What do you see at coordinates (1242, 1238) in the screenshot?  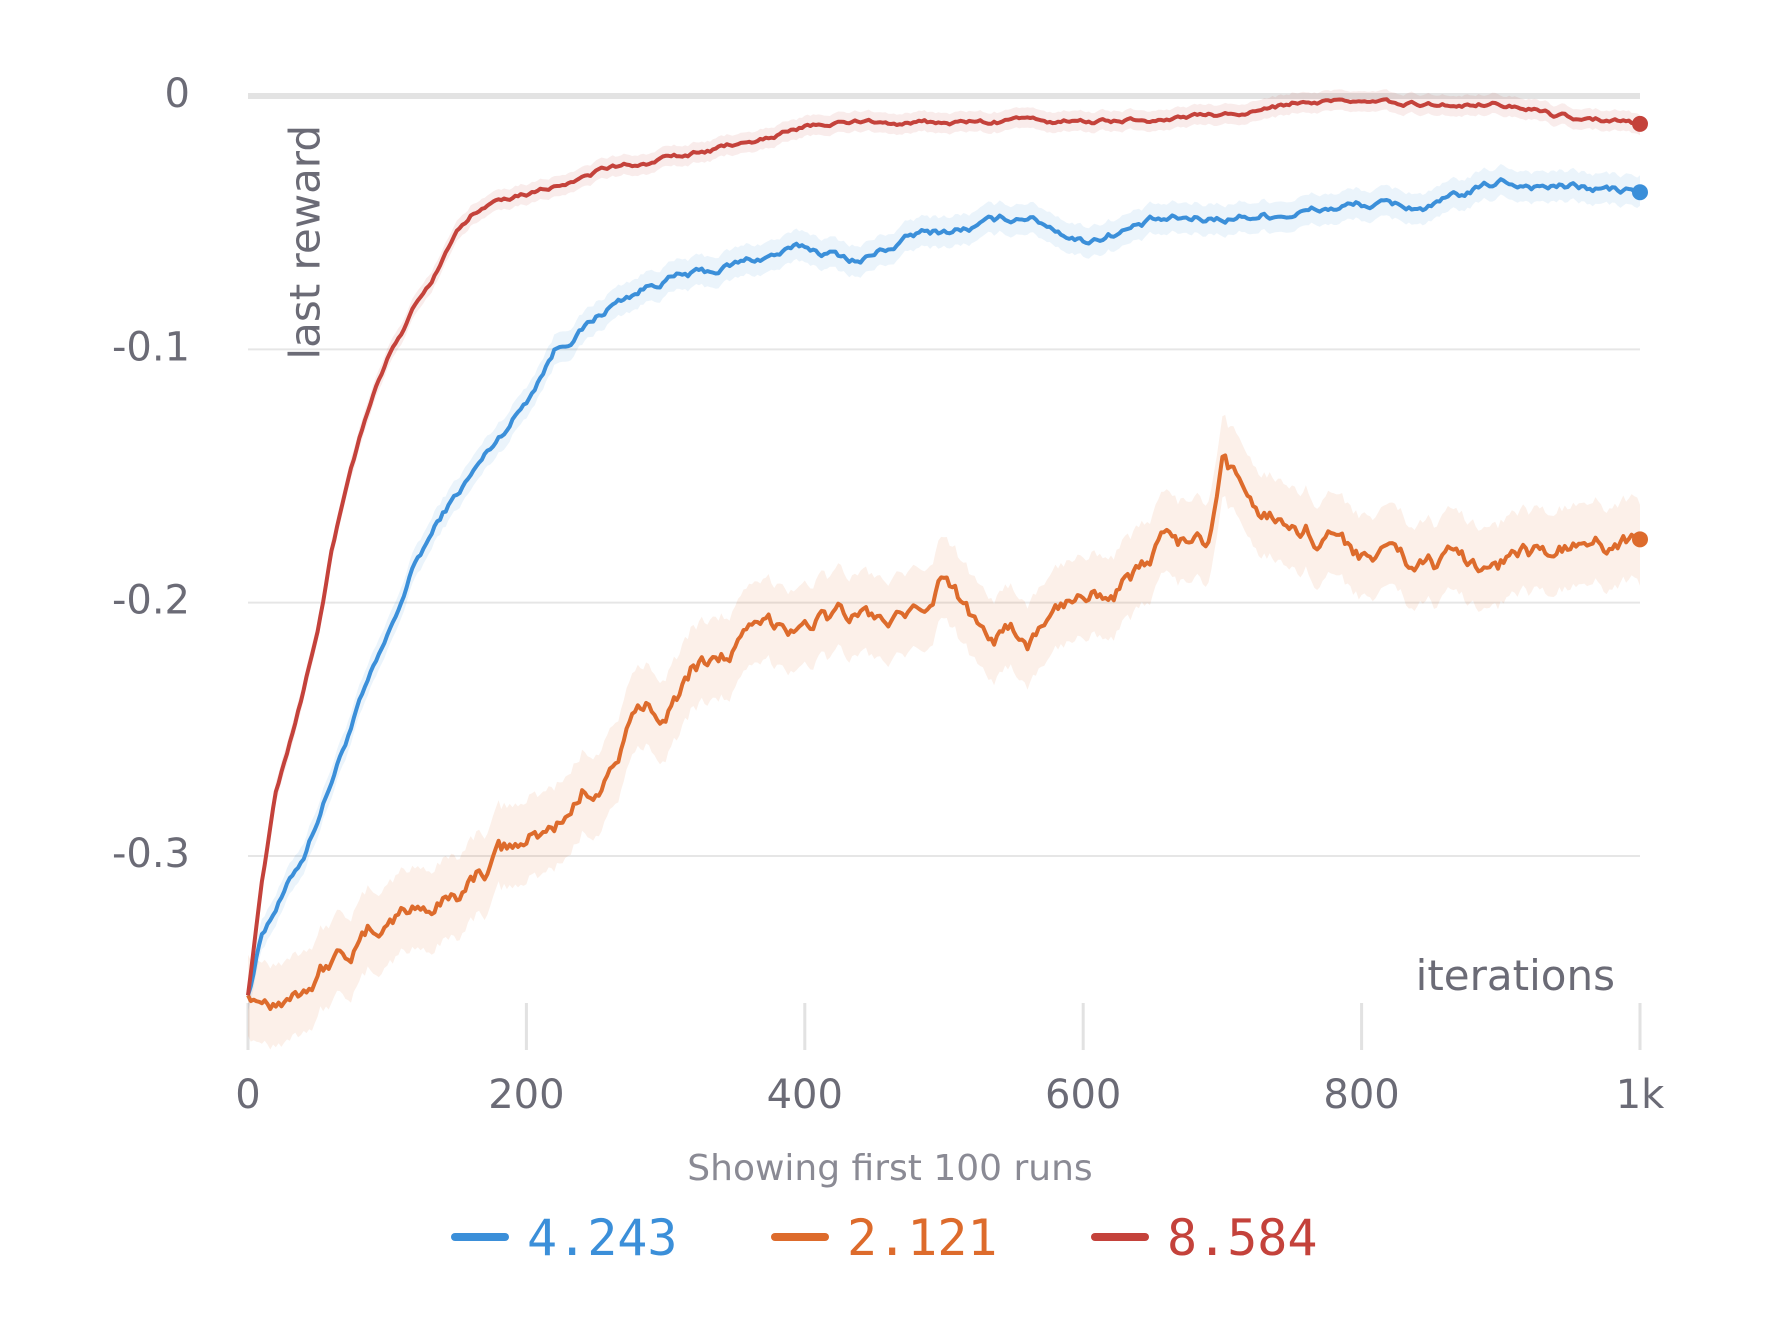 I see `legend-label: 8.584` at bounding box center [1242, 1238].